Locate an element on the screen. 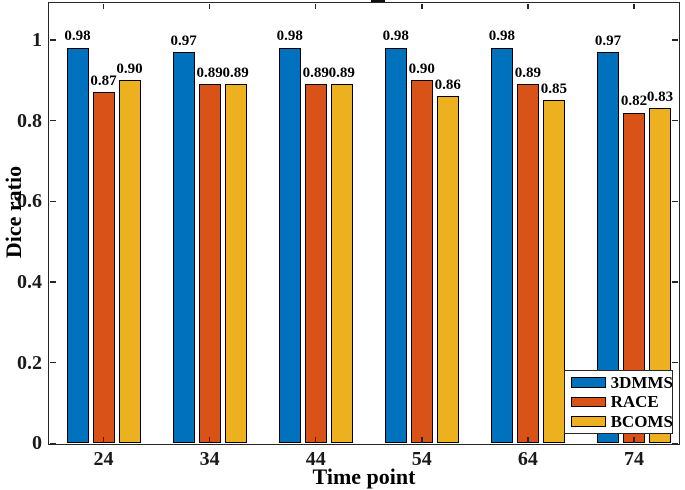 The width and height of the screenshot is (685, 490). legend-item-3dmms: 3DMMS is located at coordinates (619, 383).